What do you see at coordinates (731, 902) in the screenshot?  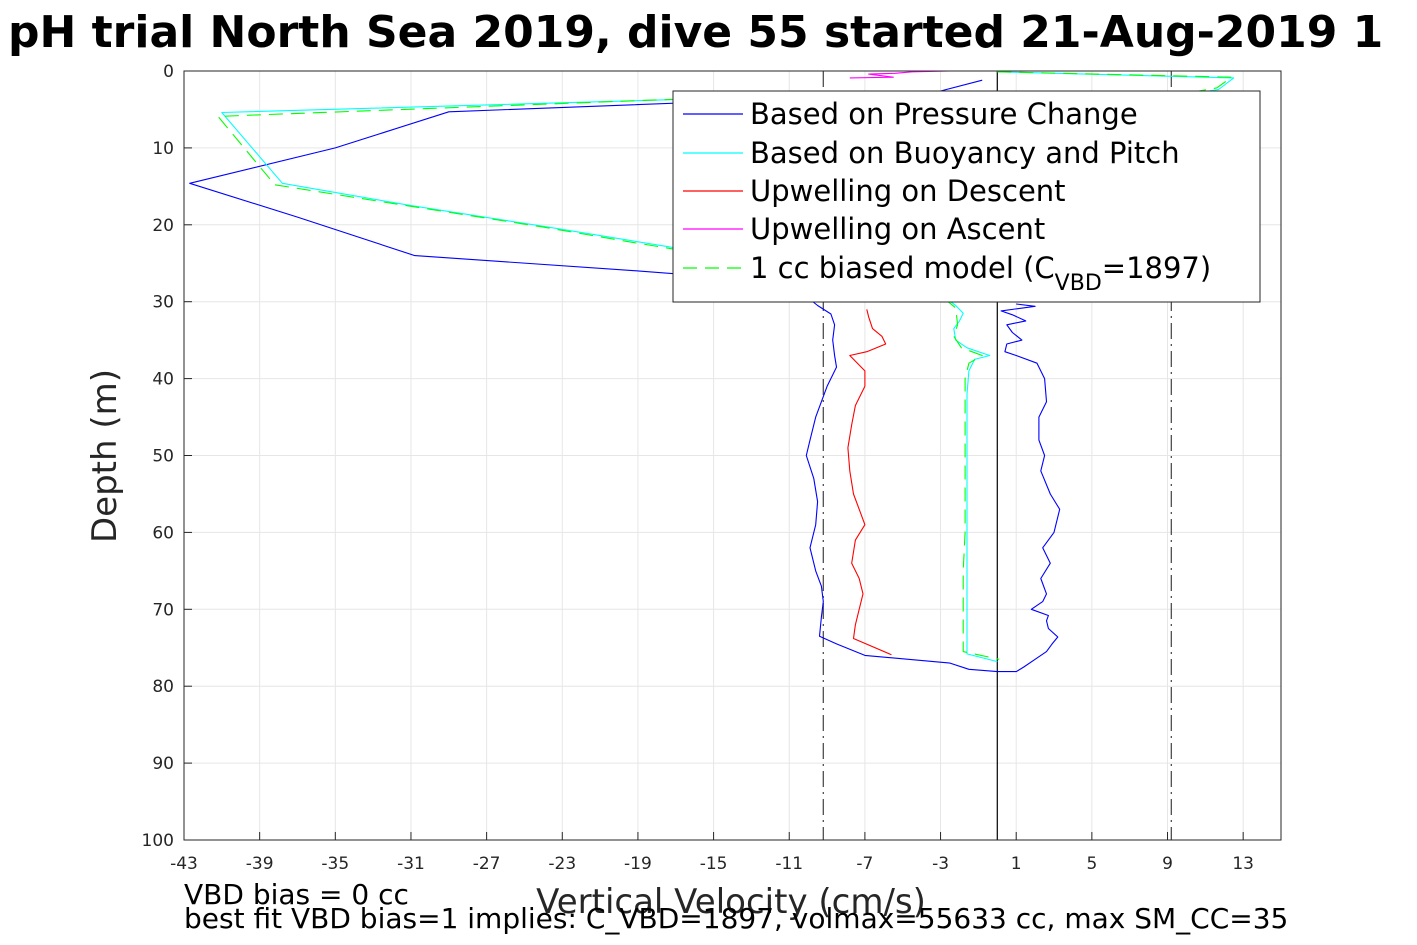 I see `x-axis-label: Vertical Velocity (cm/s)` at bounding box center [731, 902].